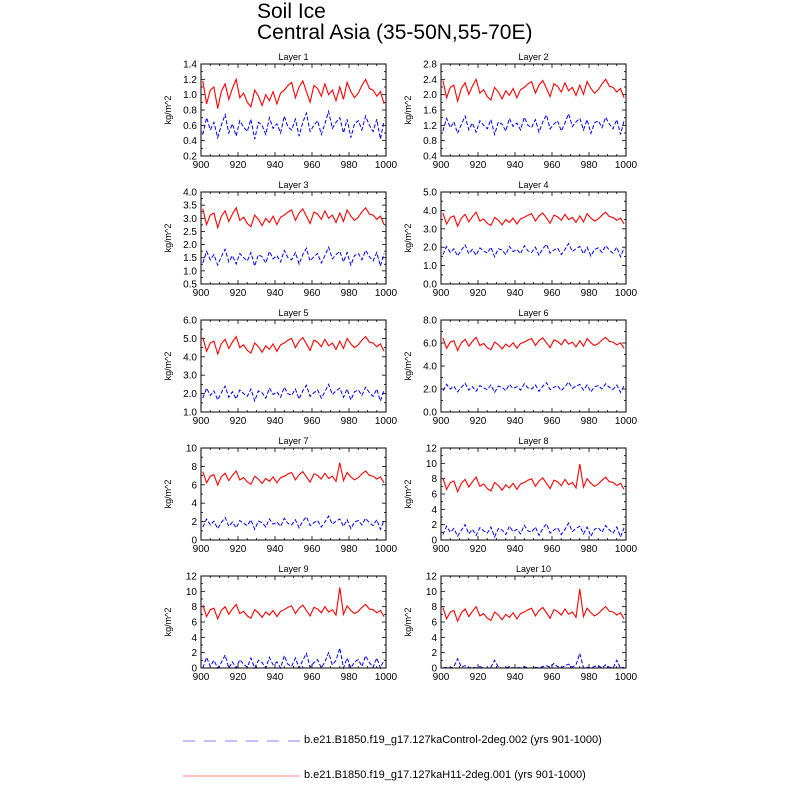 This screenshot has width=800, height=800. I want to click on panel-title: Layer 2, so click(533, 57).